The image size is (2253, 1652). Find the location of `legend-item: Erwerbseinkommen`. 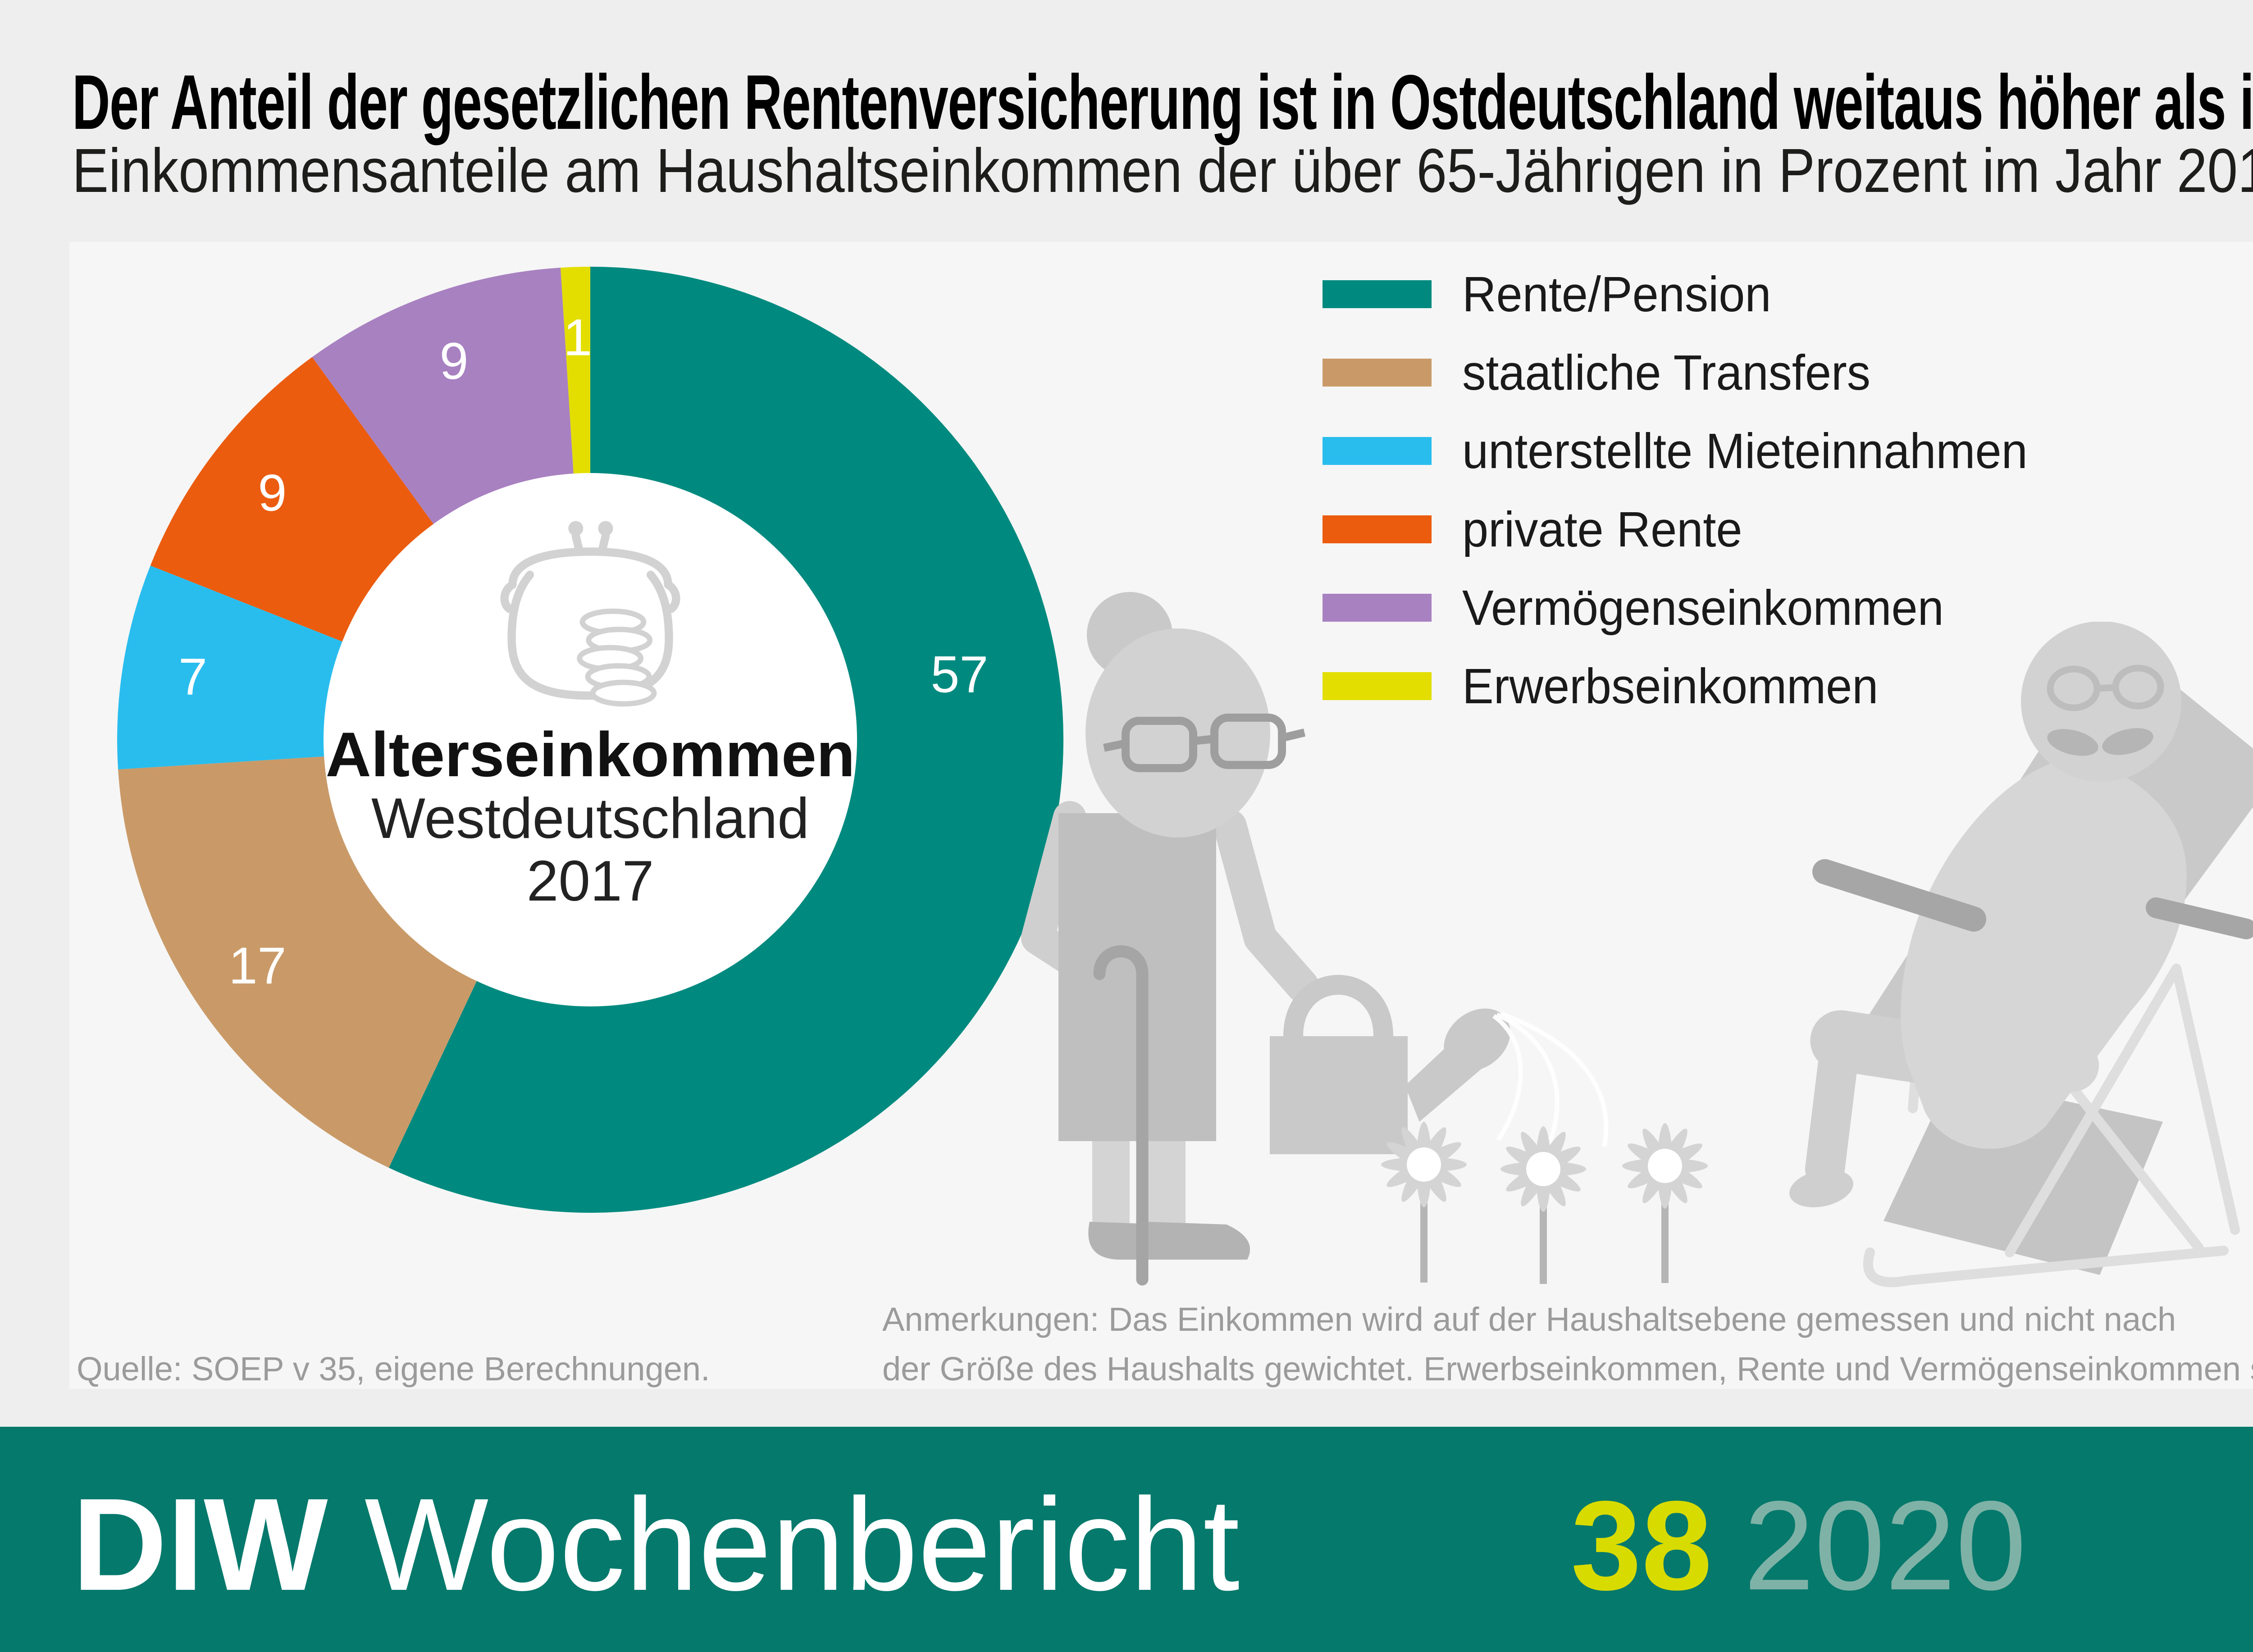

legend-item: Erwerbseinkommen is located at coordinates (1690, 686).